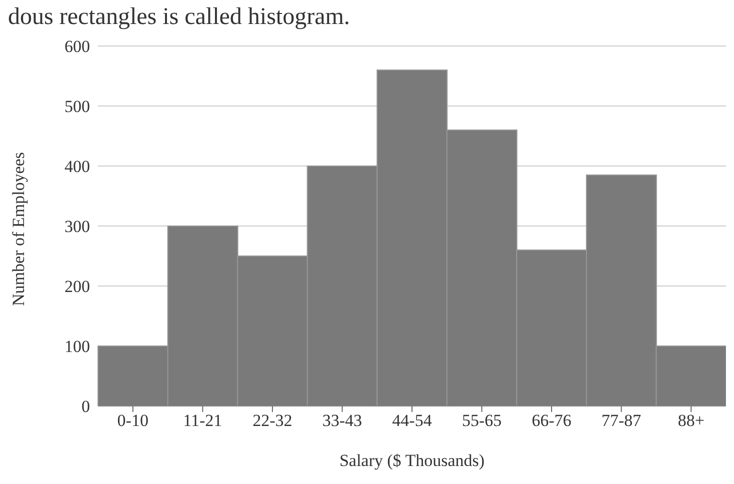 Image resolution: width=734 pixels, height=484 pixels. Describe the element at coordinates (77, 226) in the screenshot. I see `y-tick-label: 300` at that location.